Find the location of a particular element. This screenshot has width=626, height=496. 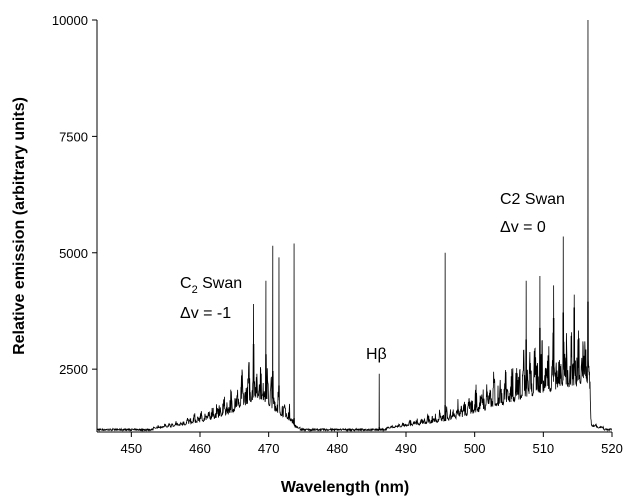

x-tick-label: 500 is located at coordinates (475, 448).